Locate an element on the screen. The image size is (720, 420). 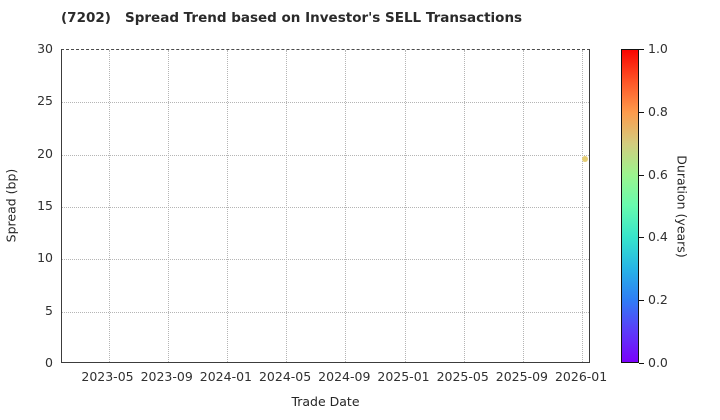
x-tick-label: 2024-09 is located at coordinates (344, 376).